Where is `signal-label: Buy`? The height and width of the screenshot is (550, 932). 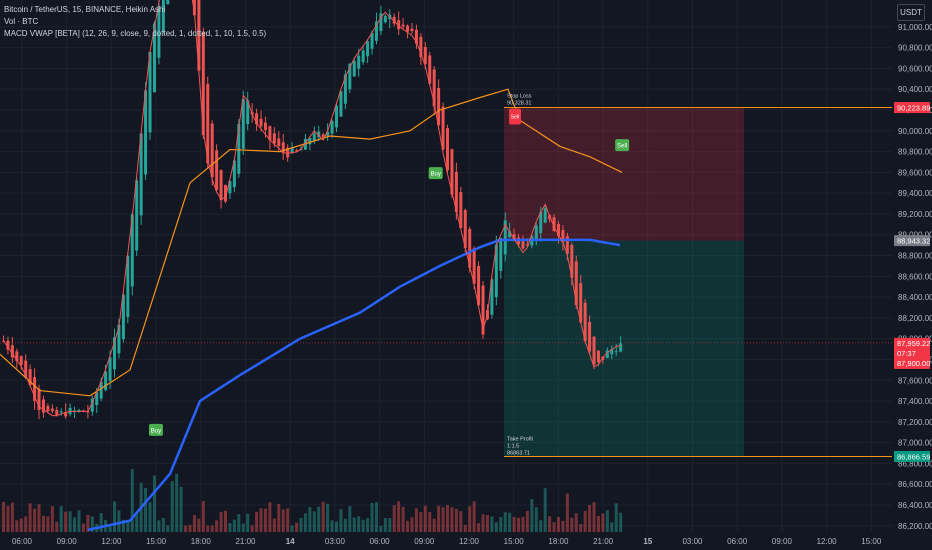
signal-label: Buy is located at coordinates (156, 431).